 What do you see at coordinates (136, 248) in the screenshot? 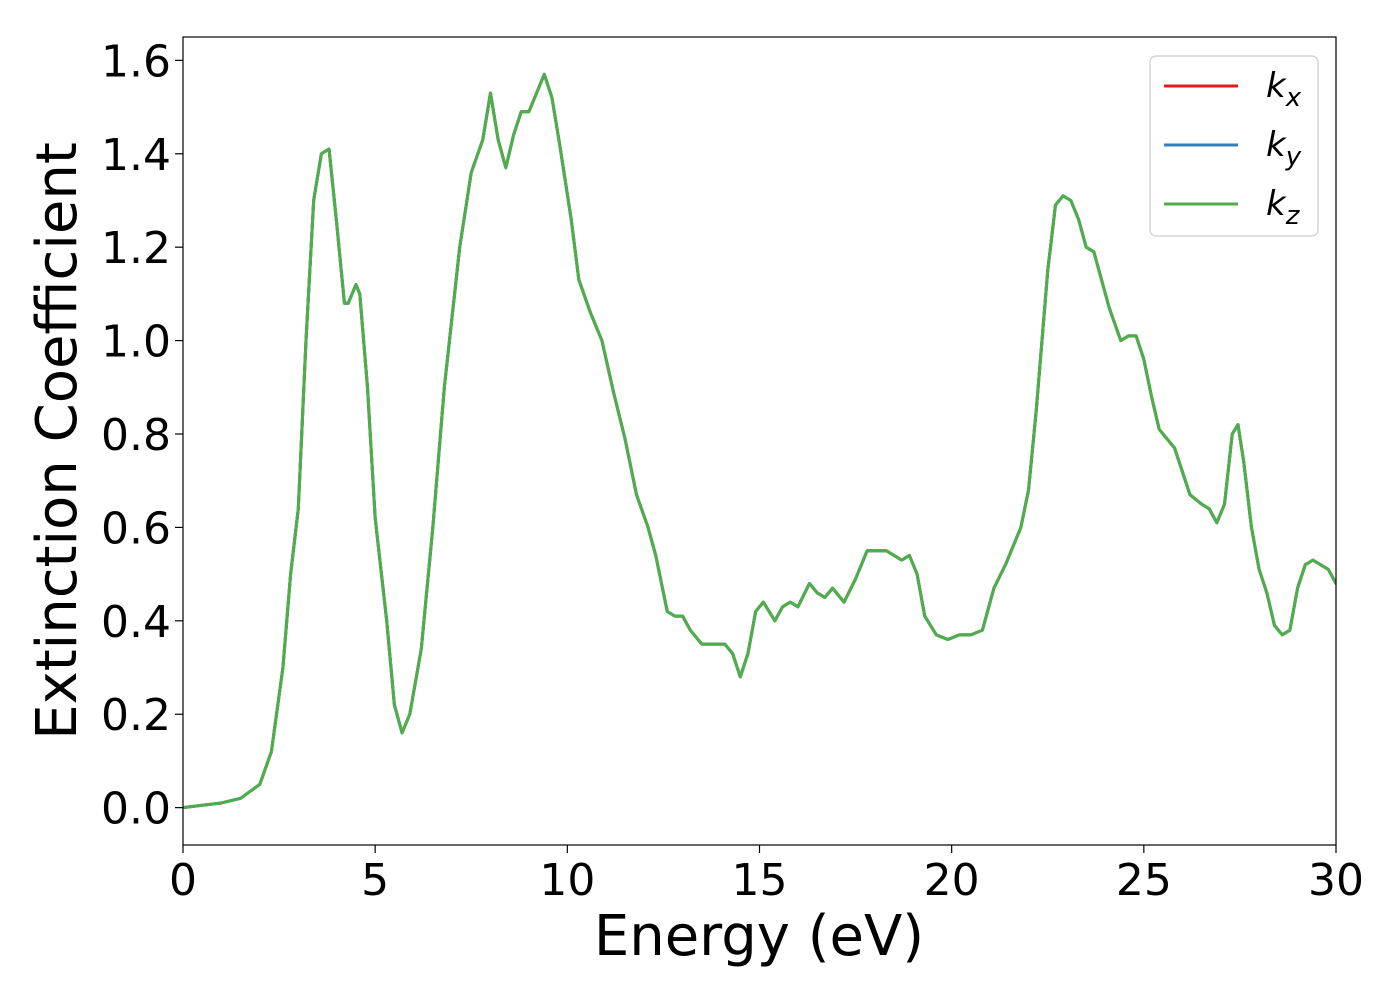
I see `y-tick-label: 1.2` at bounding box center [136, 248].